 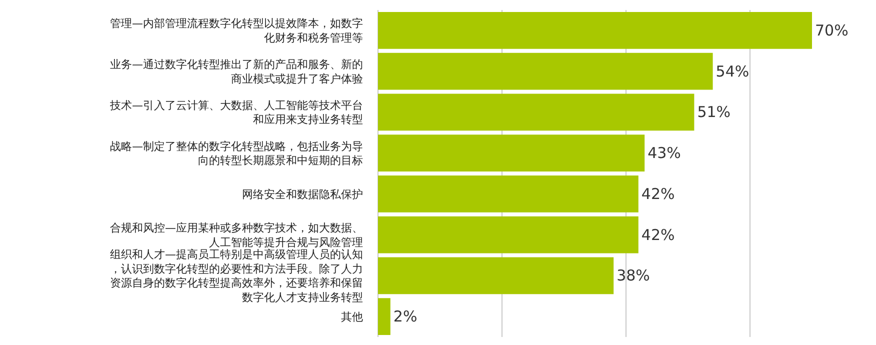 I want to click on data-label: 70%, so click(x=831, y=30).